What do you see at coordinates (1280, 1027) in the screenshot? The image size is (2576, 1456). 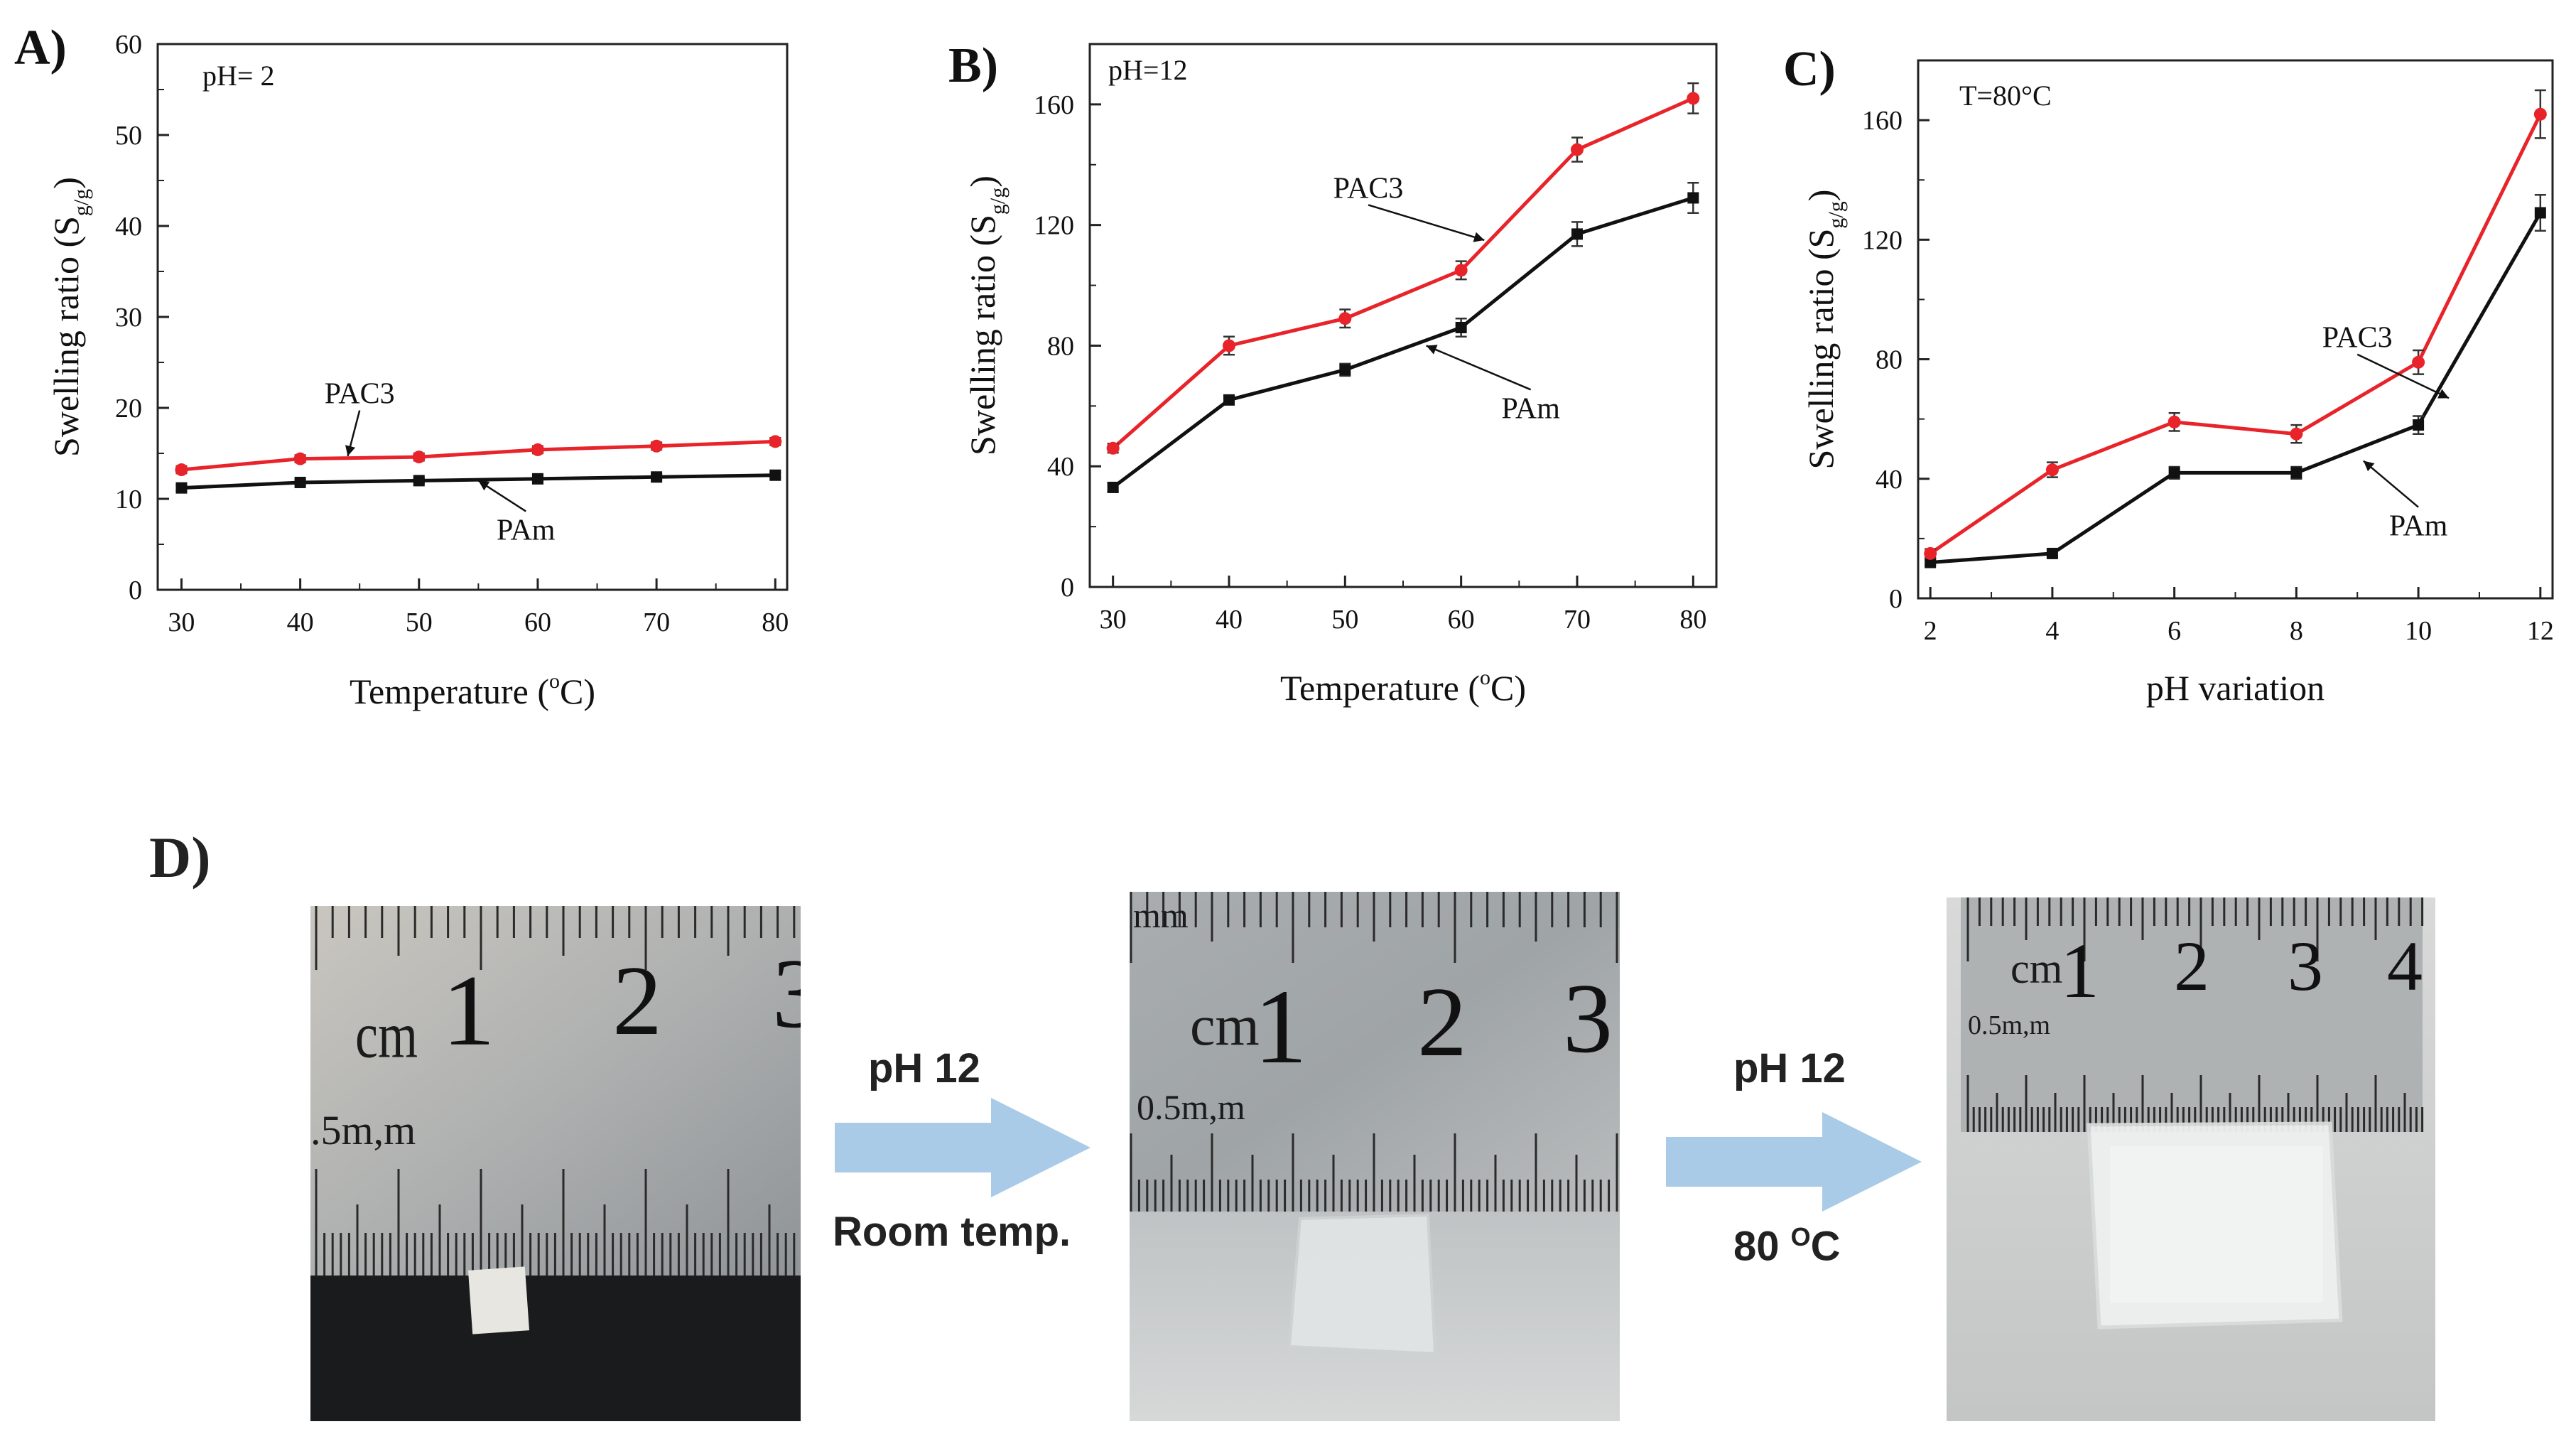 I see `ruler2-num-1: 1` at bounding box center [1280, 1027].